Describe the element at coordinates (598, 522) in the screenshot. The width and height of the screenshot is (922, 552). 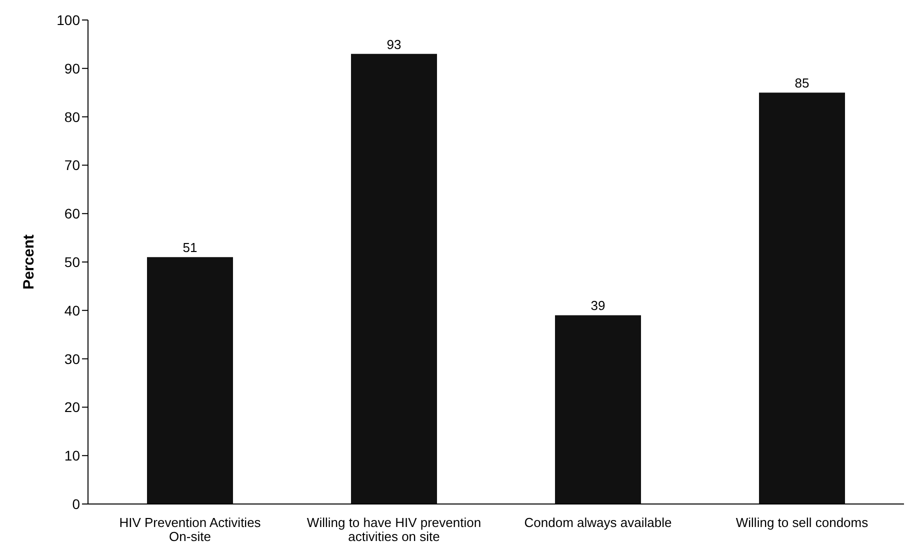
I see `x-tick-label: Condom always available` at that location.